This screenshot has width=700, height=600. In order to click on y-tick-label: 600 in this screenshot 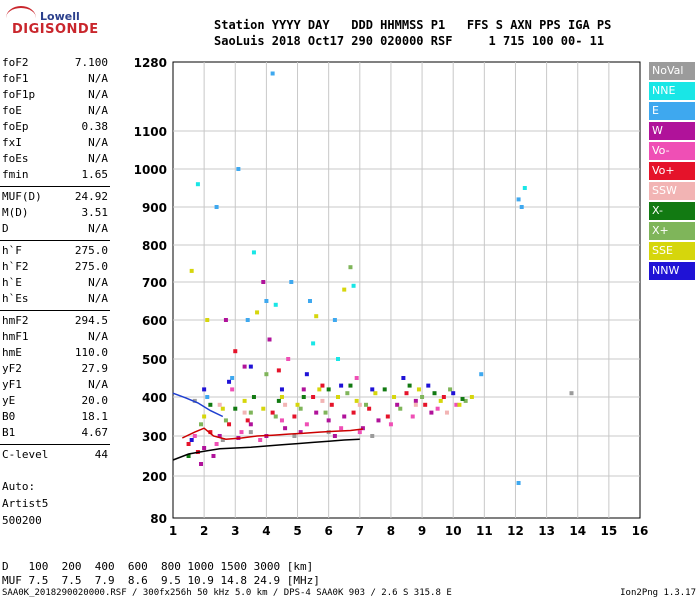, I will do `click(154, 321)`.